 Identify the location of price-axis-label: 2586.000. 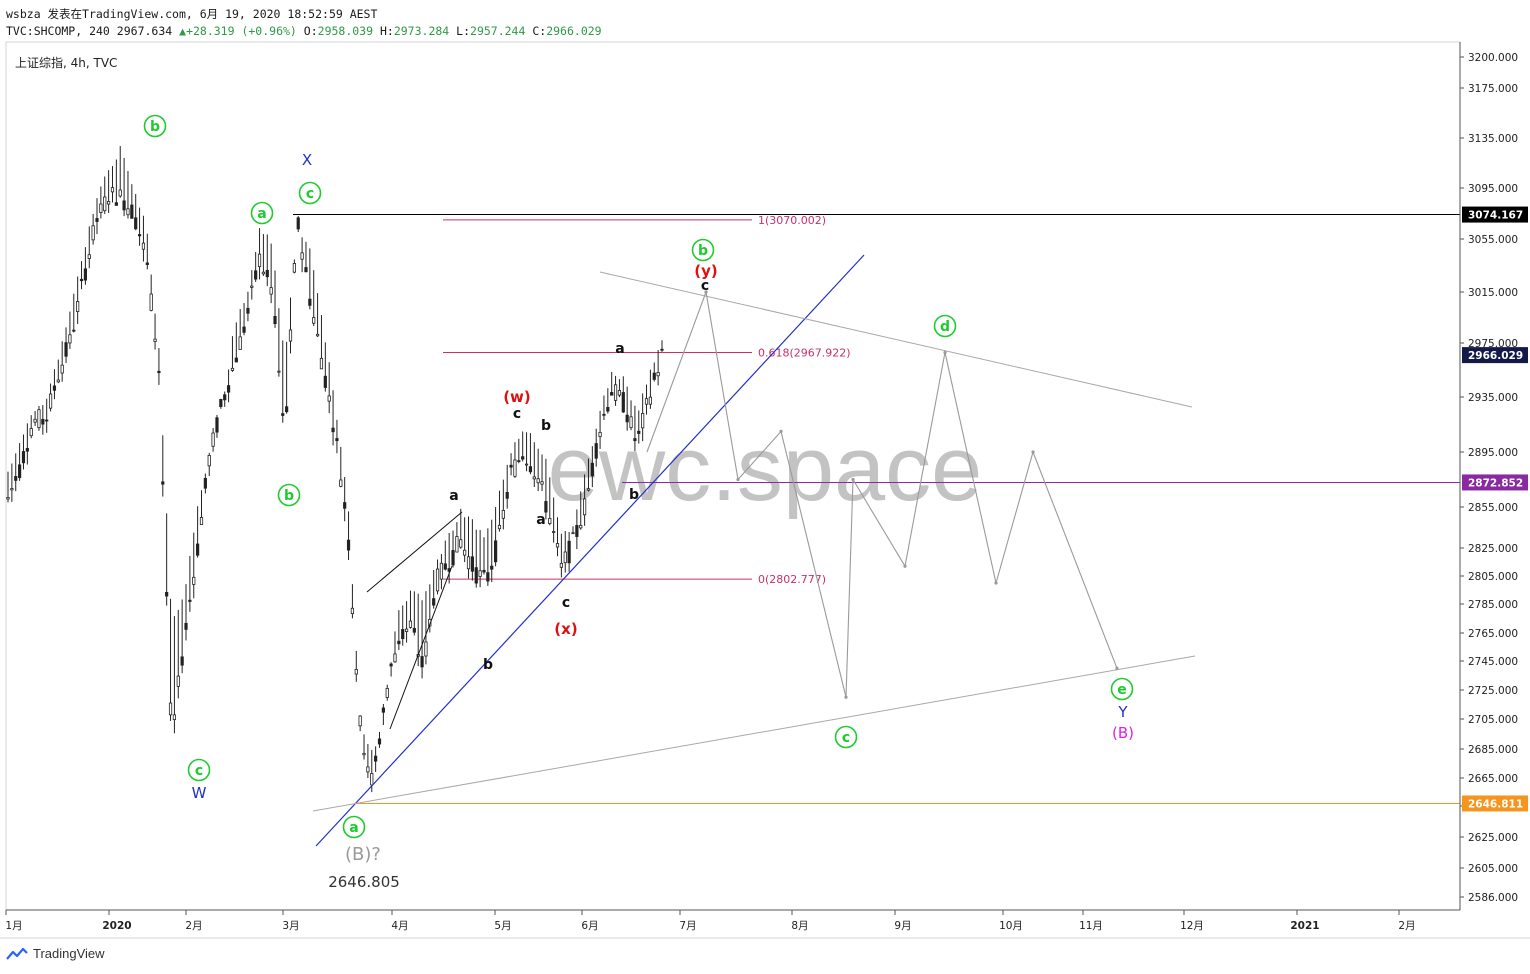
(1493, 898).